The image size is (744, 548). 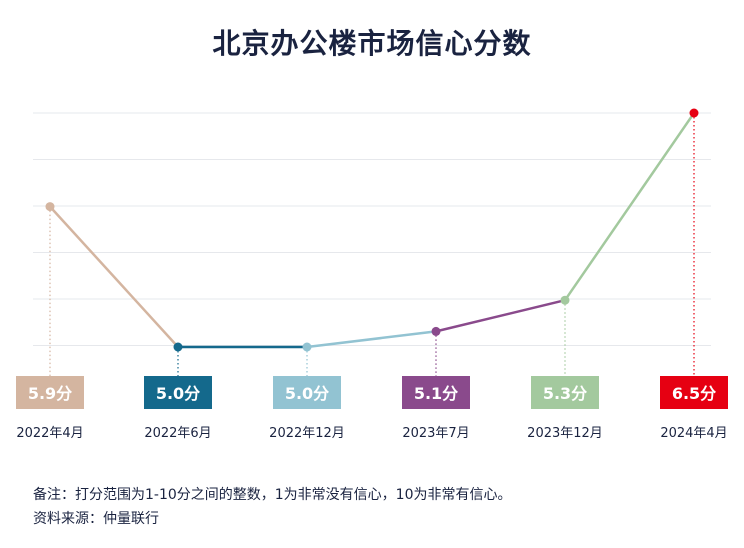 I want to click on value-labels: 5.9分 5.0分 5.0分 5.1分 5.3分 6.5分, so click(x=372, y=392).